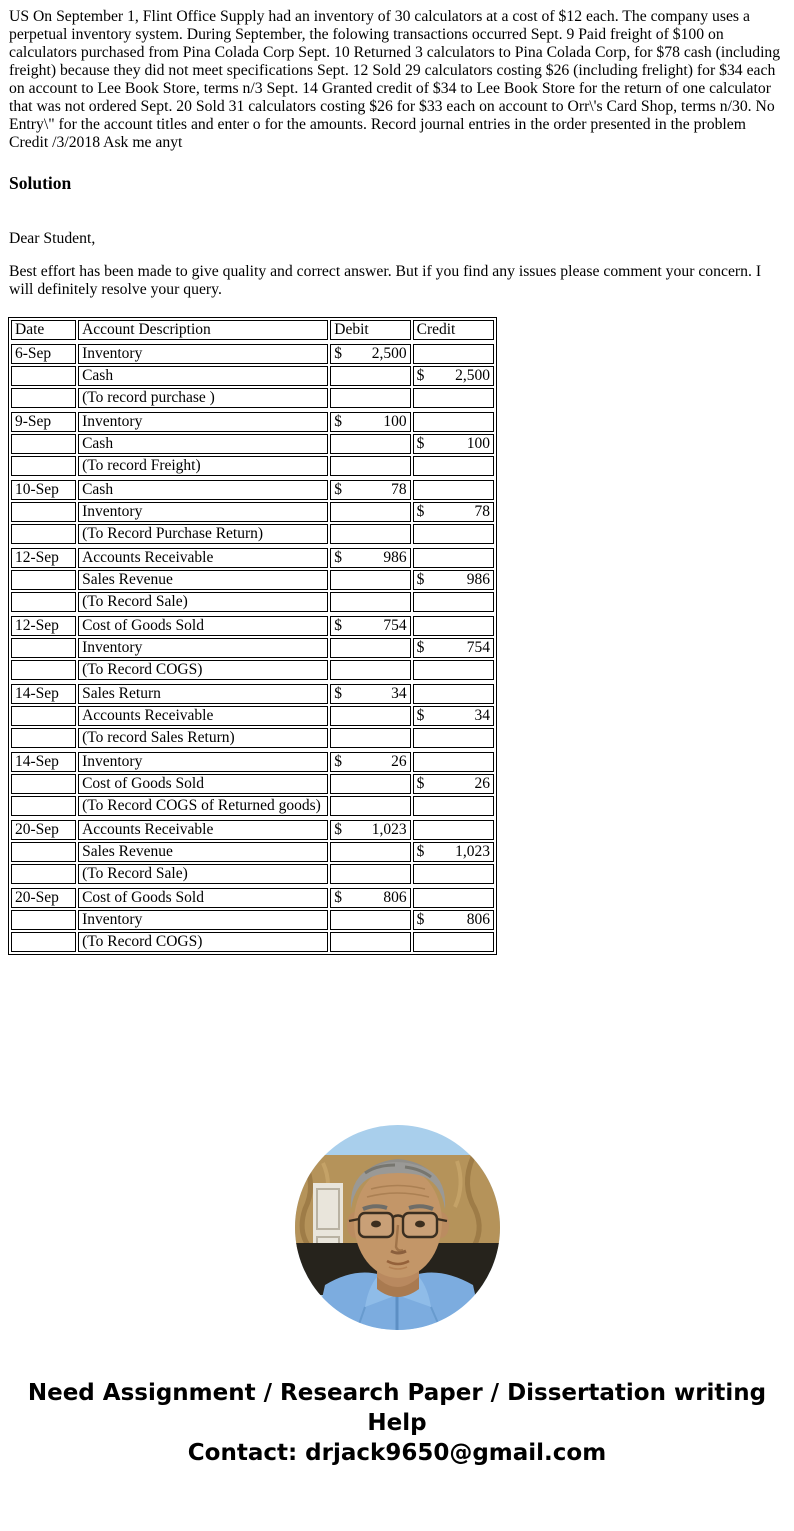  Describe the element at coordinates (40, 183) in the screenshot. I see `solution-heading: Solution` at that location.